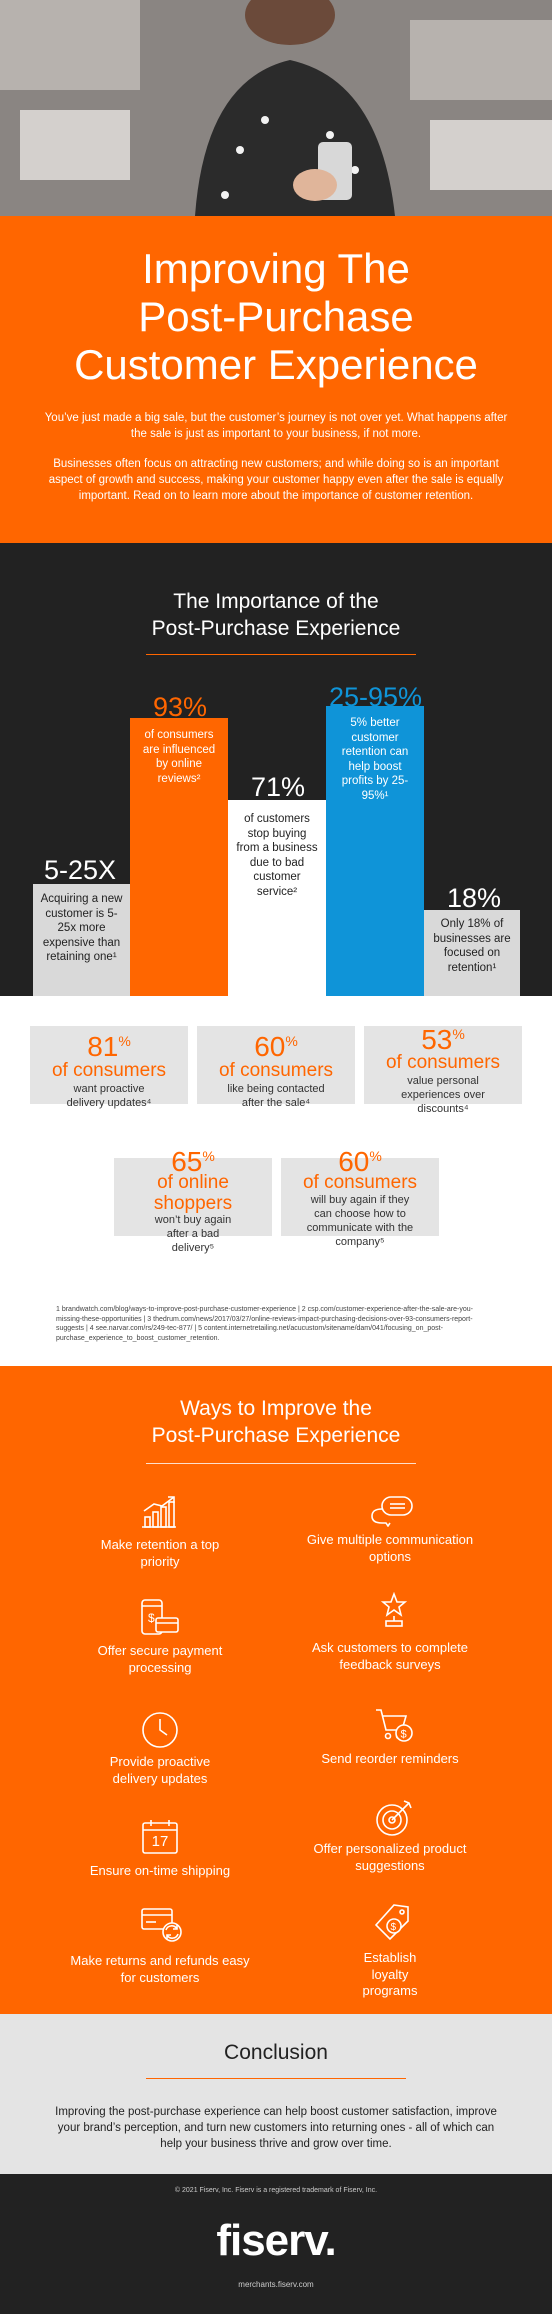 The image size is (552, 2314). I want to click on bar-head-93: 93%, so click(180, 707).